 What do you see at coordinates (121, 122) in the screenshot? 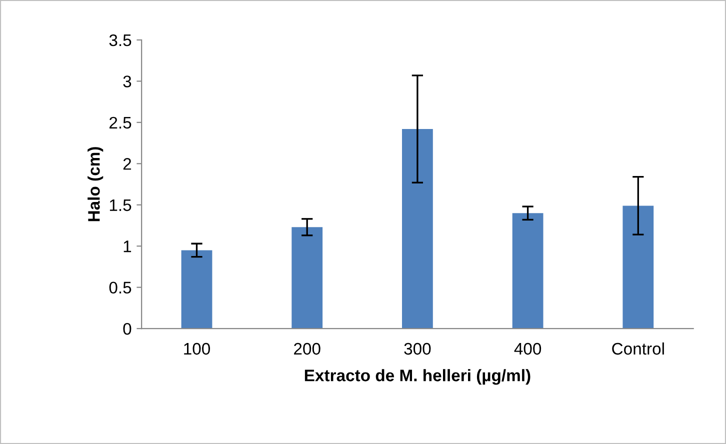
I see `y-tick-label: 2.5` at bounding box center [121, 122].